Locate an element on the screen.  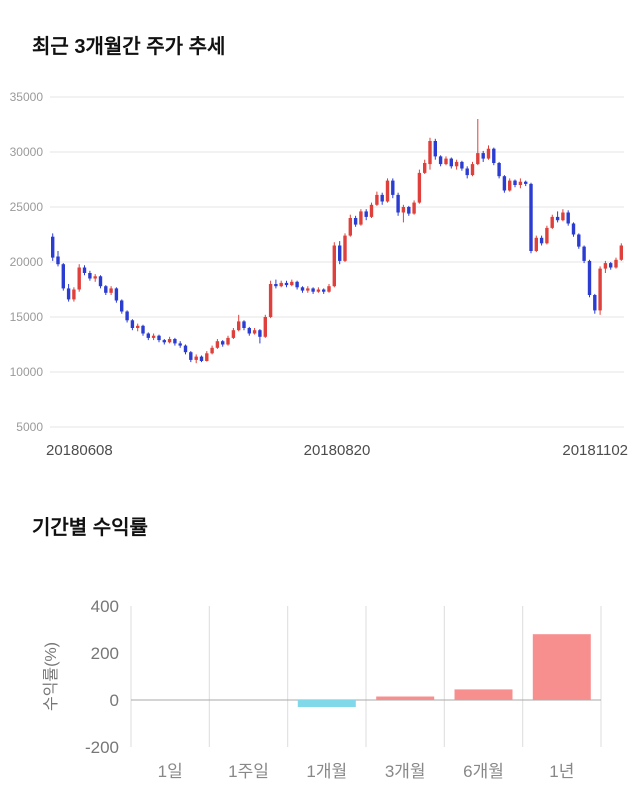
svg-text: 20181102 is located at coordinates (595, 450).